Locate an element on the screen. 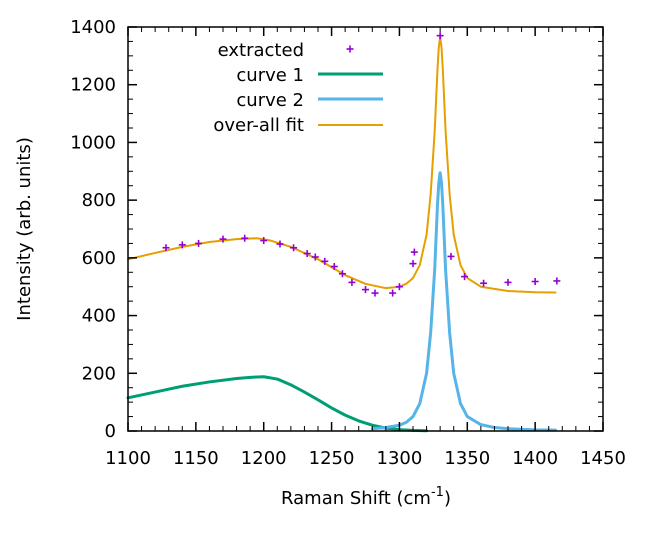 This screenshot has width=647, height=540. legend-marker-extracted is located at coordinates (350, 49).